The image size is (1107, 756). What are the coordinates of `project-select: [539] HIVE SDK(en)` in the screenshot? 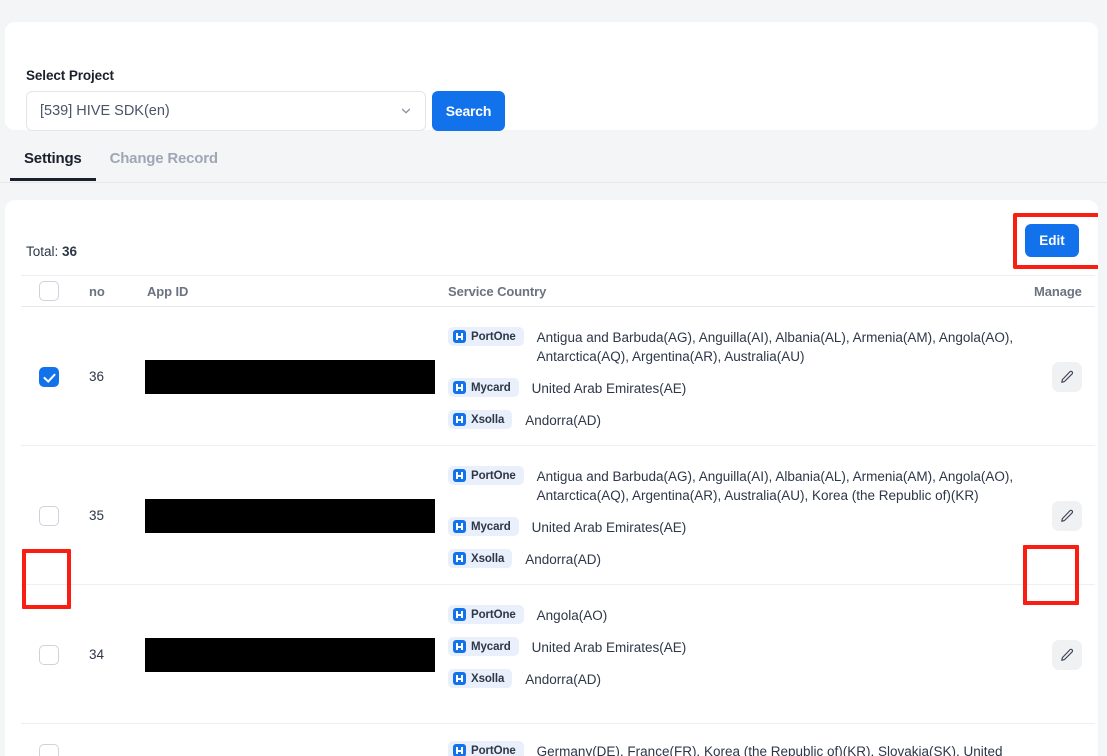 It's located at (226, 111).